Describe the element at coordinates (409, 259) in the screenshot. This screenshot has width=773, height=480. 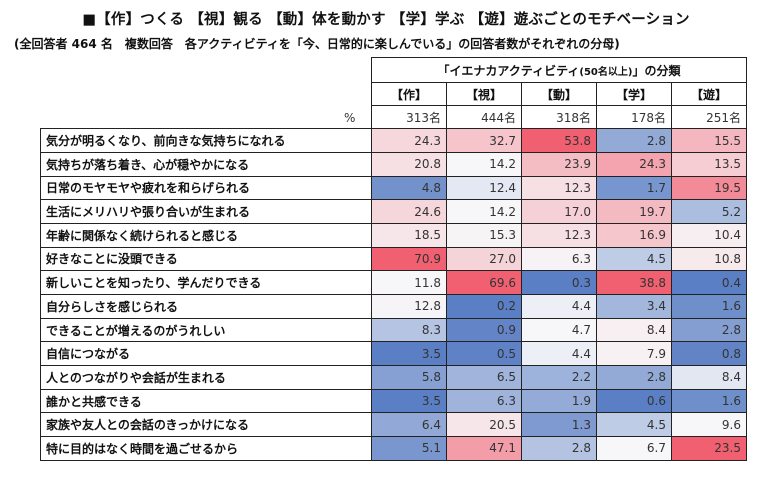
I see `value-cell-作: 70.9` at that location.